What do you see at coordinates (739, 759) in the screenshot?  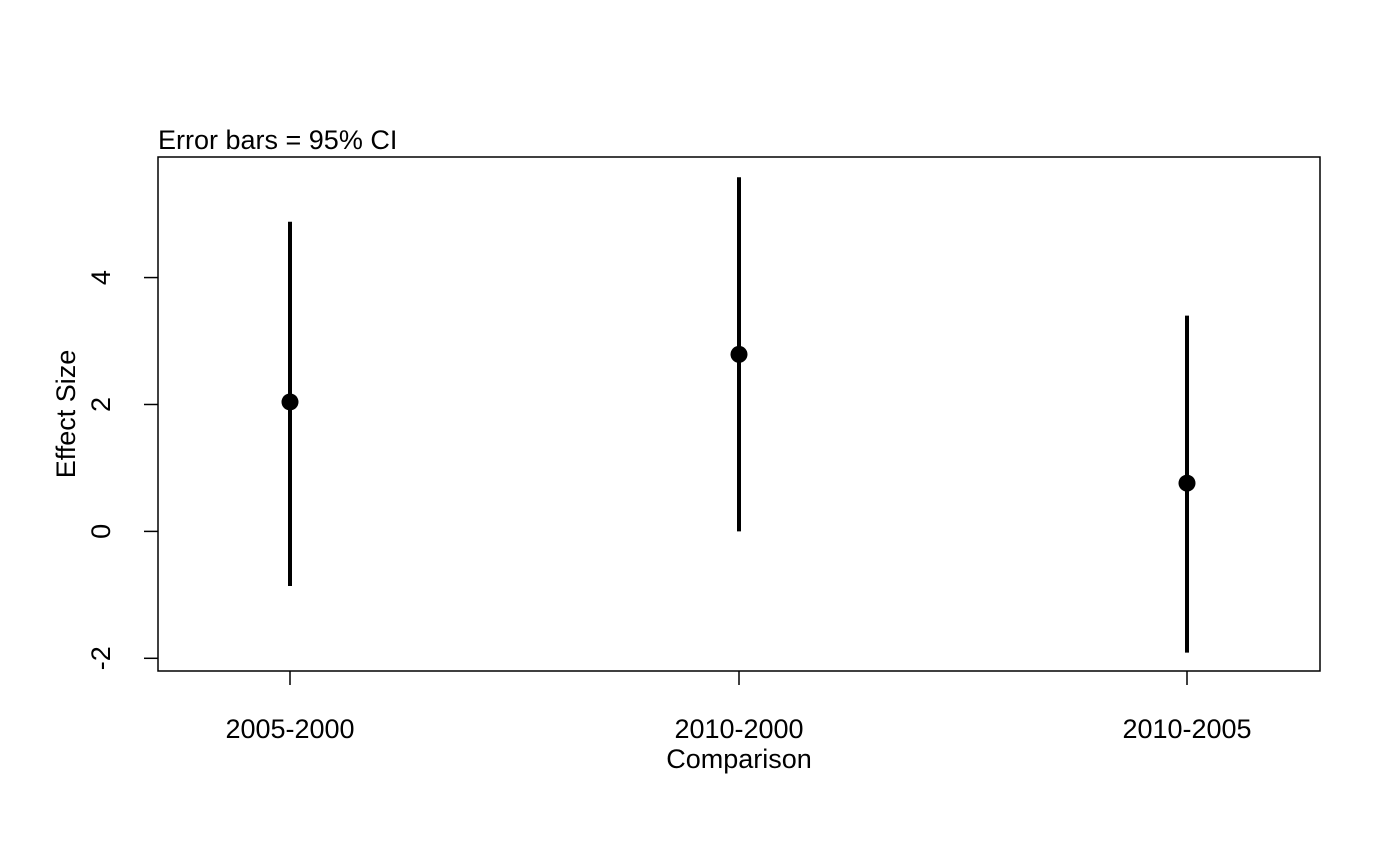 I see `x-axis-label: Comparison` at bounding box center [739, 759].